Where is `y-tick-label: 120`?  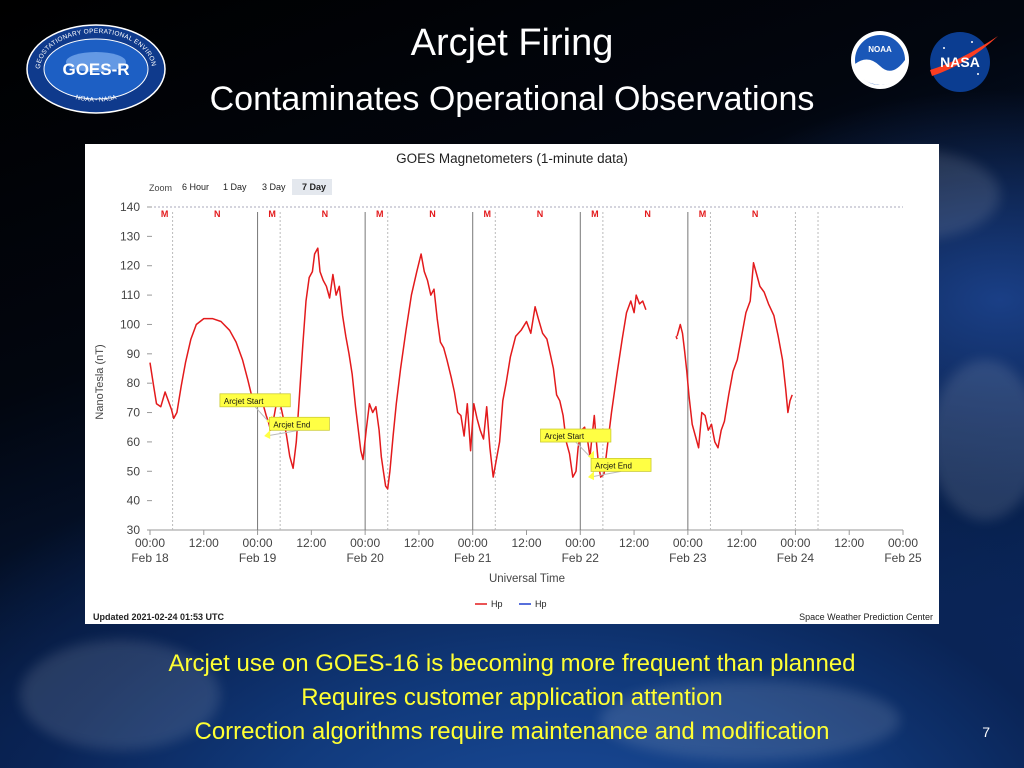 y-tick-label: 120 is located at coordinates (130, 266).